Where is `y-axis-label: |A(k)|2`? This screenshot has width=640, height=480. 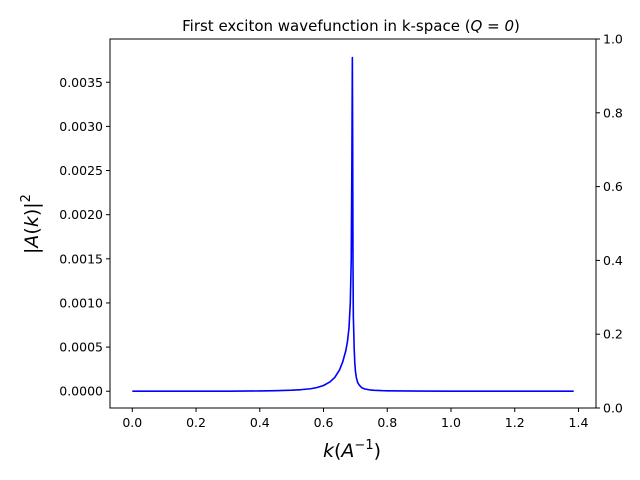 y-axis-label: |A(k)|2 is located at coordinates (31, 224).